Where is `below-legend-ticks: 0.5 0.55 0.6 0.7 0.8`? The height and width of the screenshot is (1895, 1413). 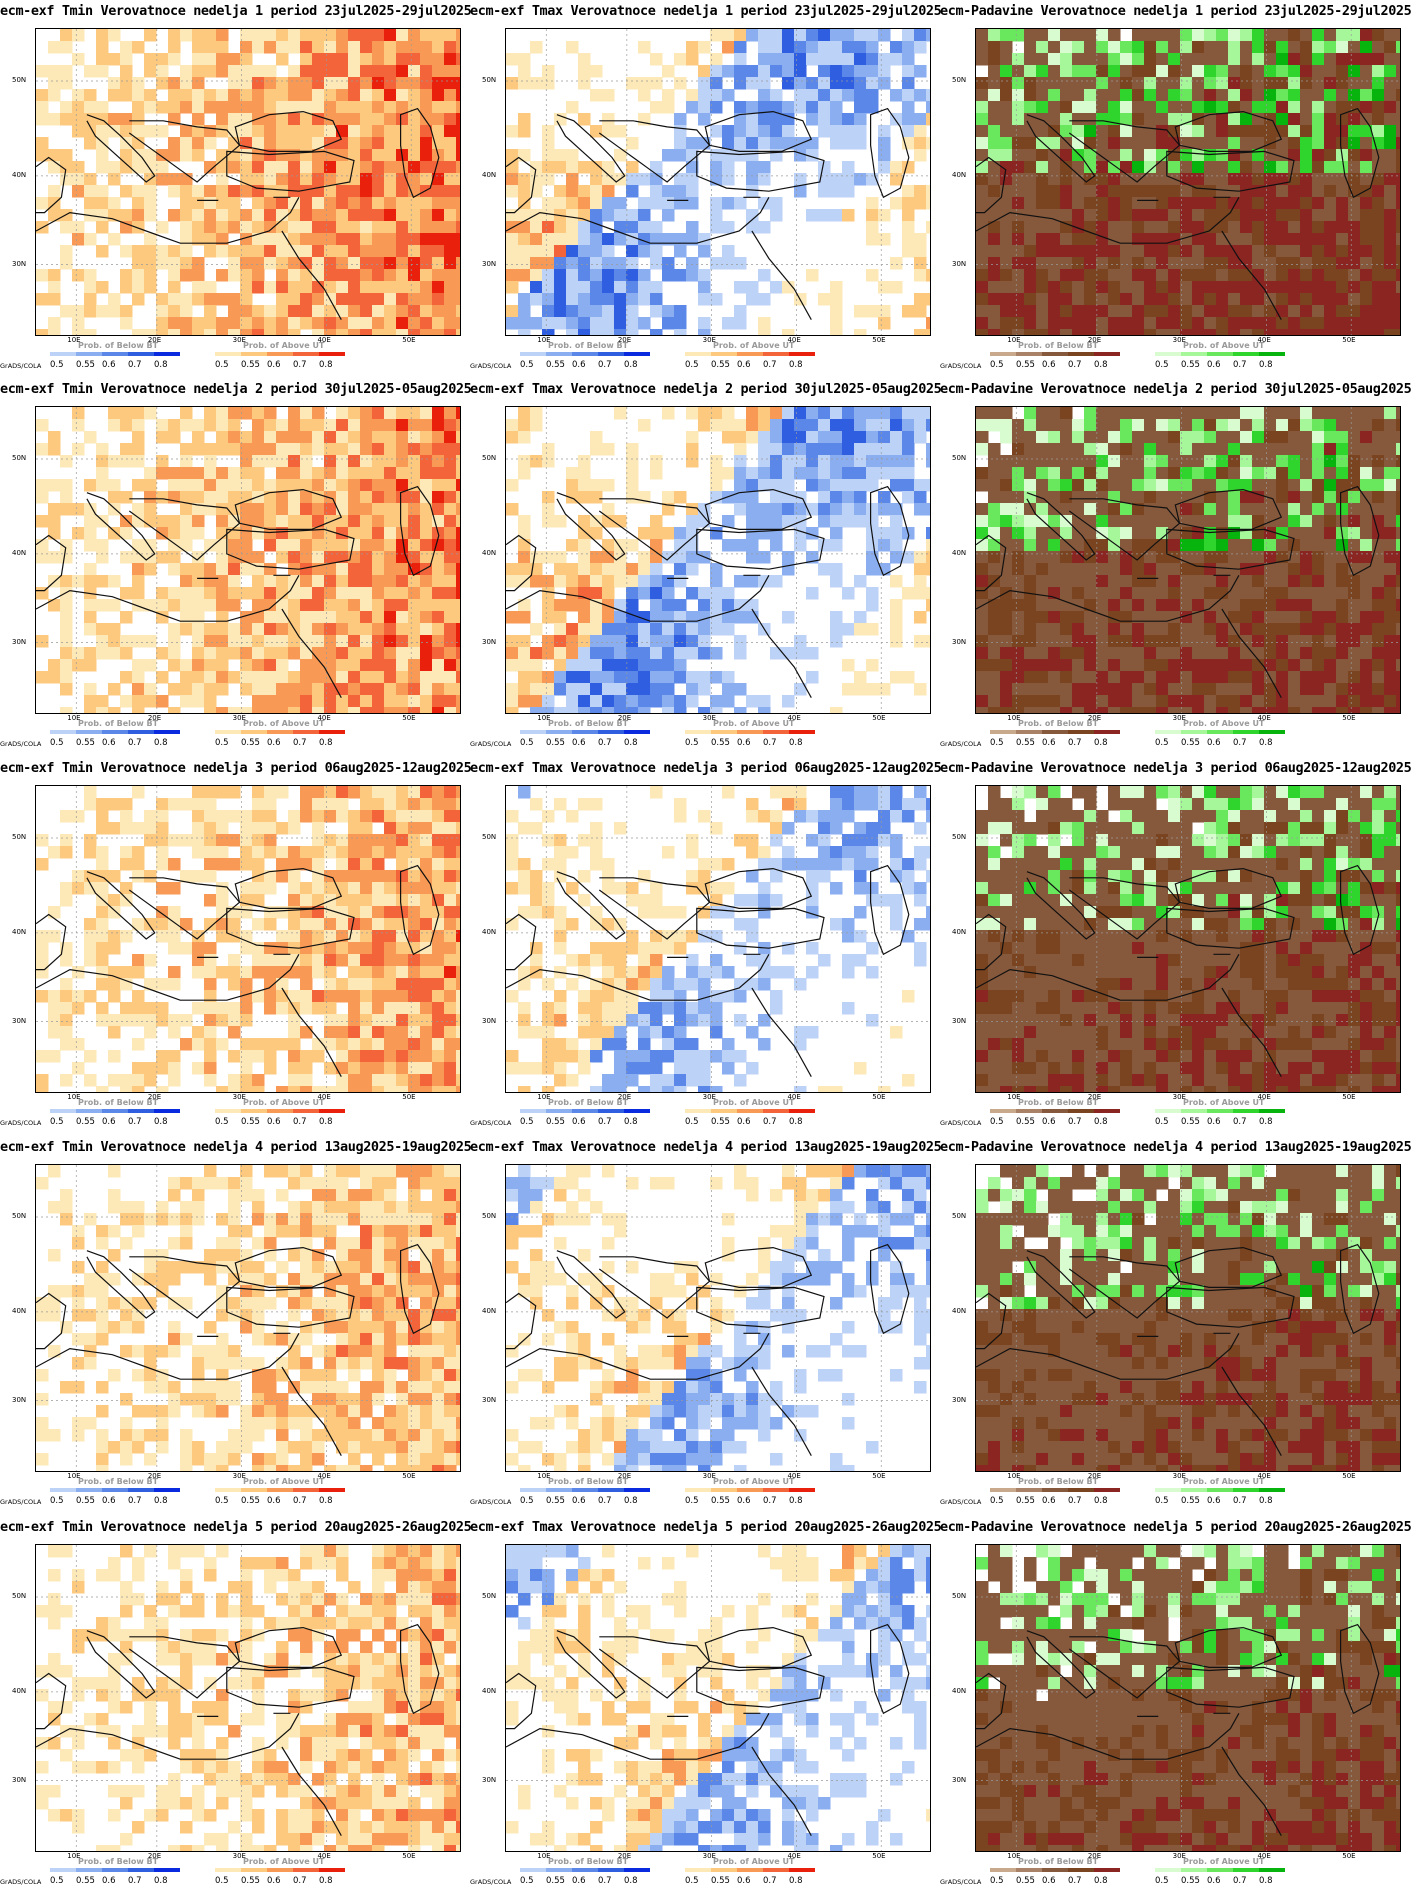 below-legend-ticks: 0.5 0.55 0.6 0.7 0.8 is located at coordinates (585, 1881).